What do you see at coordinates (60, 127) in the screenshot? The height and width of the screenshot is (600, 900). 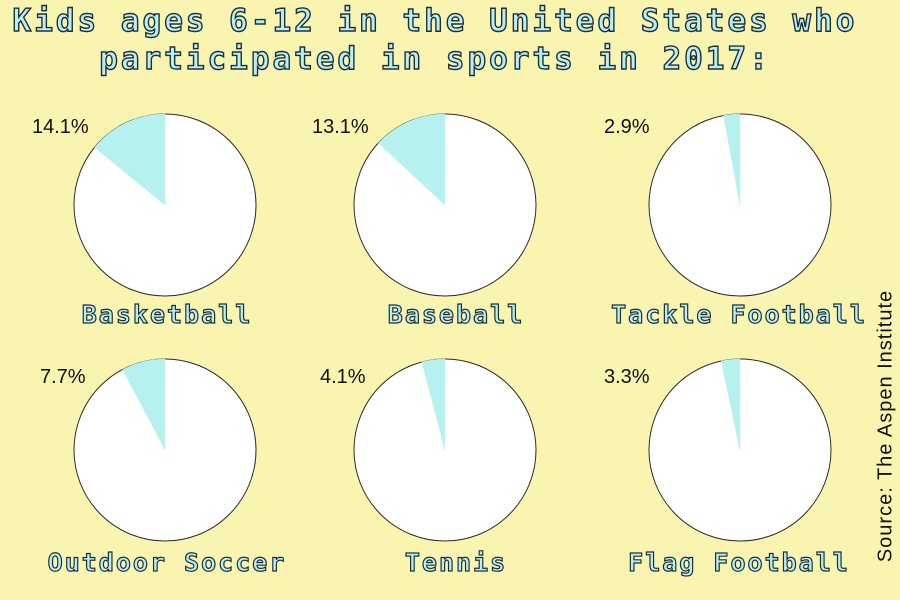 I see `pie-value-label: 14.1%` at bounding box center [60, 127].